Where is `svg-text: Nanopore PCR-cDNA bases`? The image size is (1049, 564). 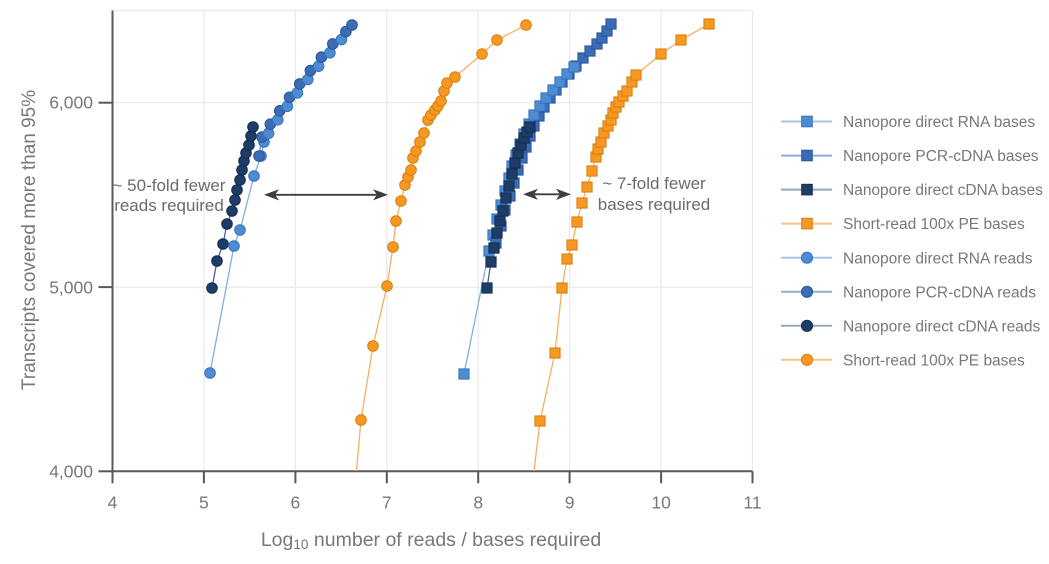 svg-text: Nanopore PCR-cDNA bases is located at coordinates (941, 156).